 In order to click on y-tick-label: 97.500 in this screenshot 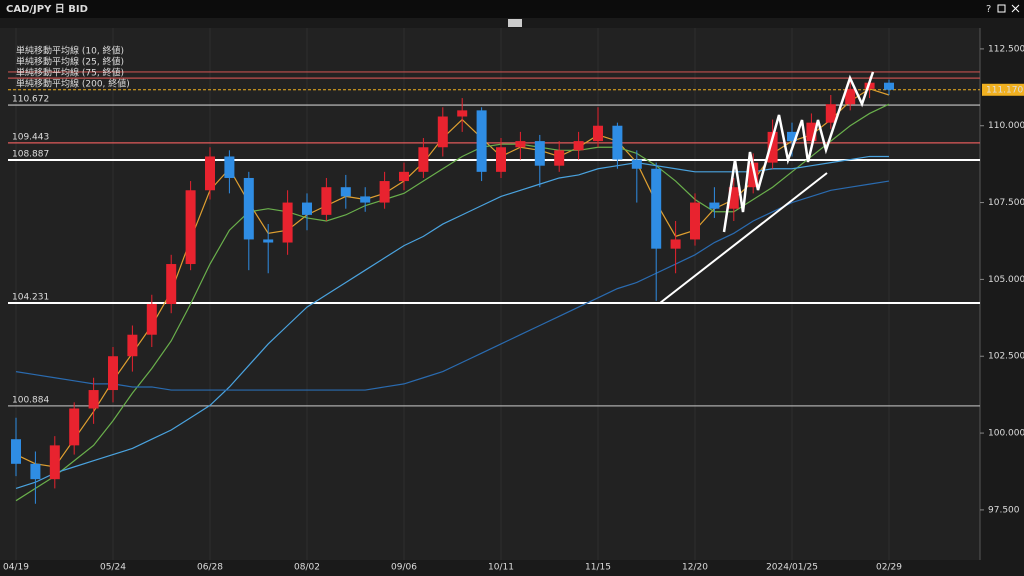, I will do `click(1004, 510)`.